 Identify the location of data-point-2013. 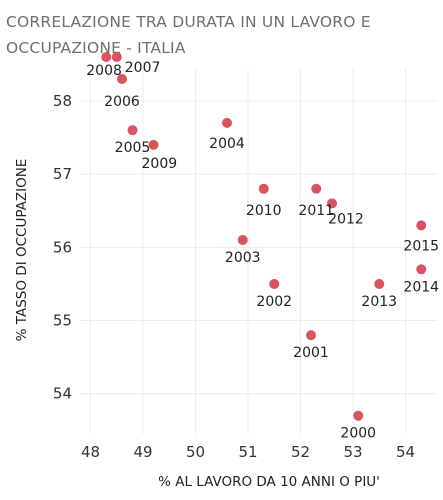
(379, 283).